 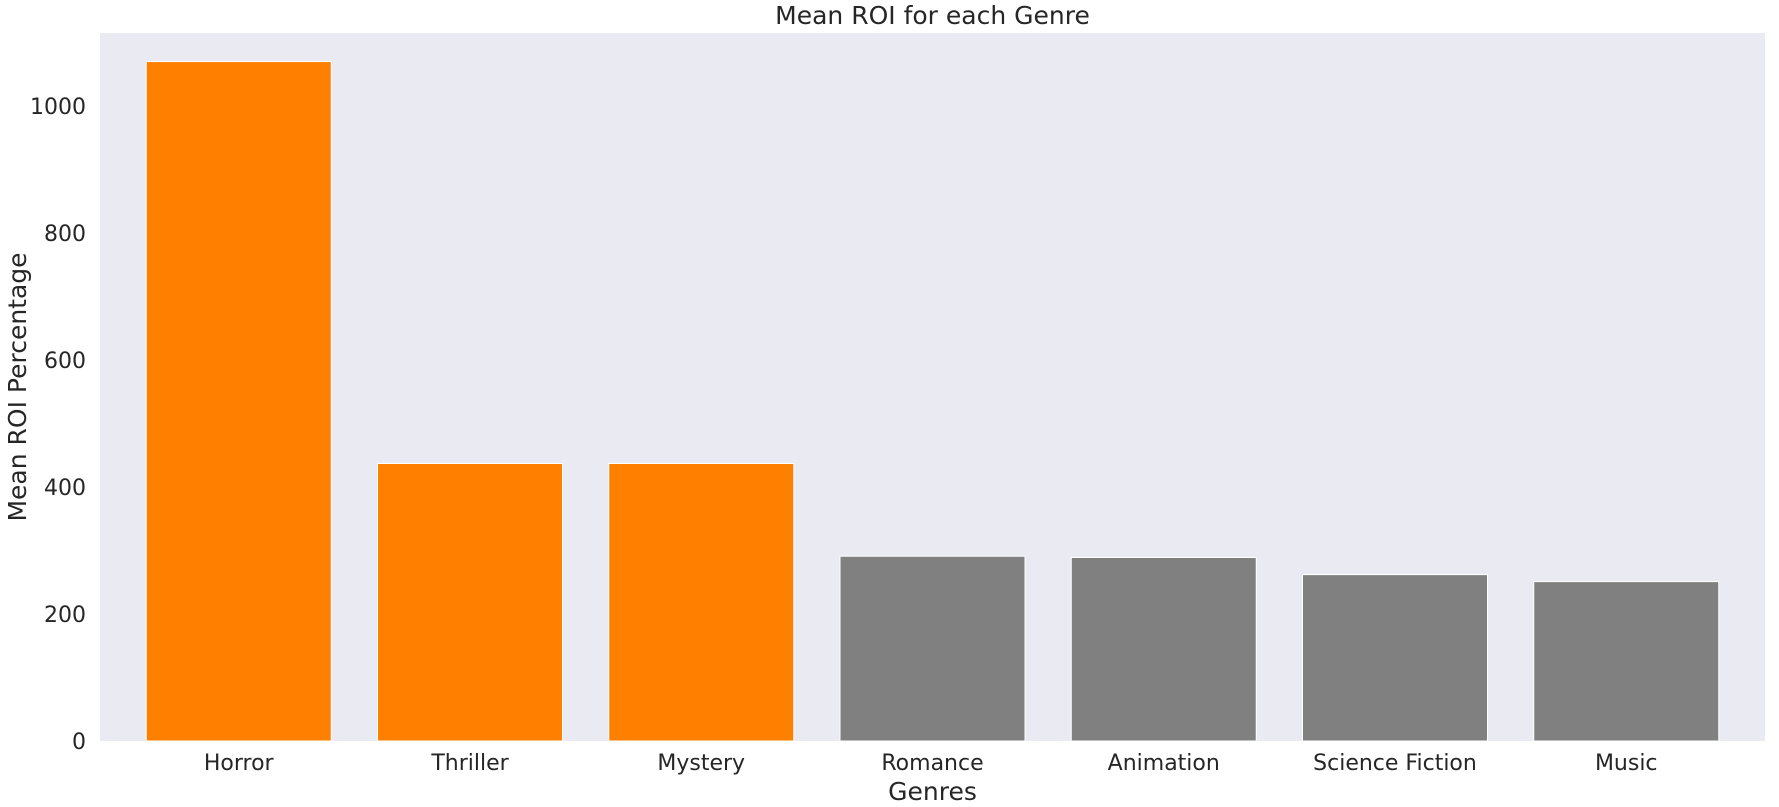 What do you see at coordinates (1395, 763) in the screenshot?
I see `x-tick-label: Science Fiction` at bounding box center [1395, 763].